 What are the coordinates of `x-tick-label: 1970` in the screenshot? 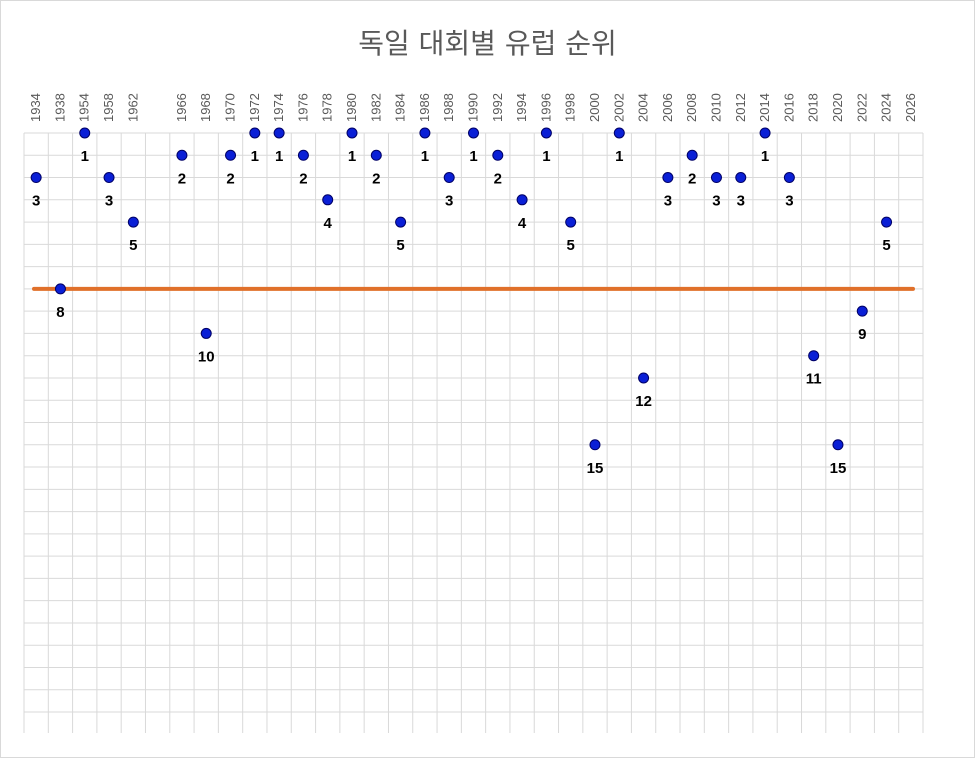 It's located at (230, 107).